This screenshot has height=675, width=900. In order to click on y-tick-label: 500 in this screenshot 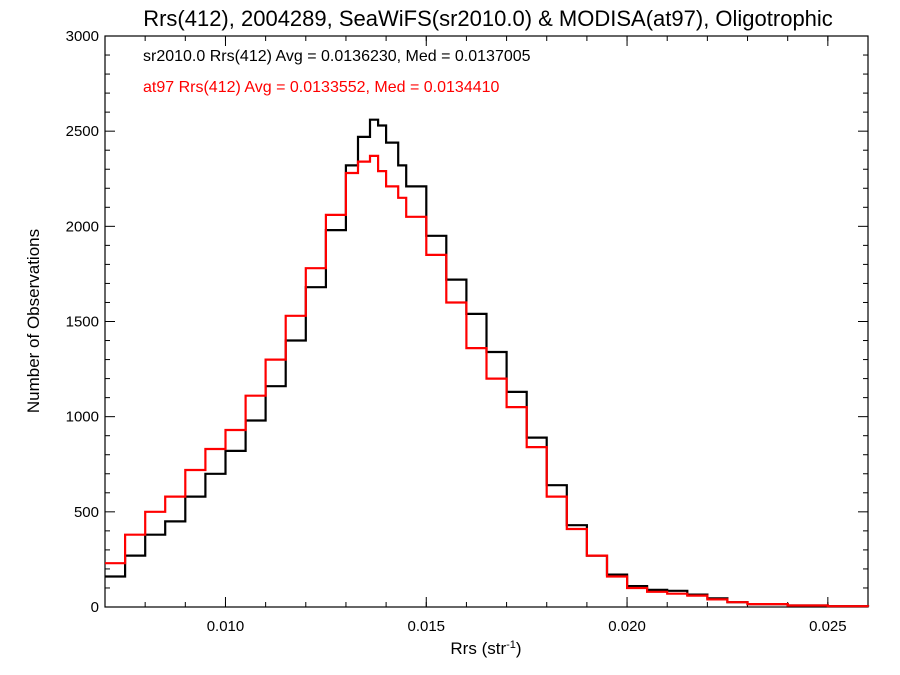, I will do `click(86, 512)`.